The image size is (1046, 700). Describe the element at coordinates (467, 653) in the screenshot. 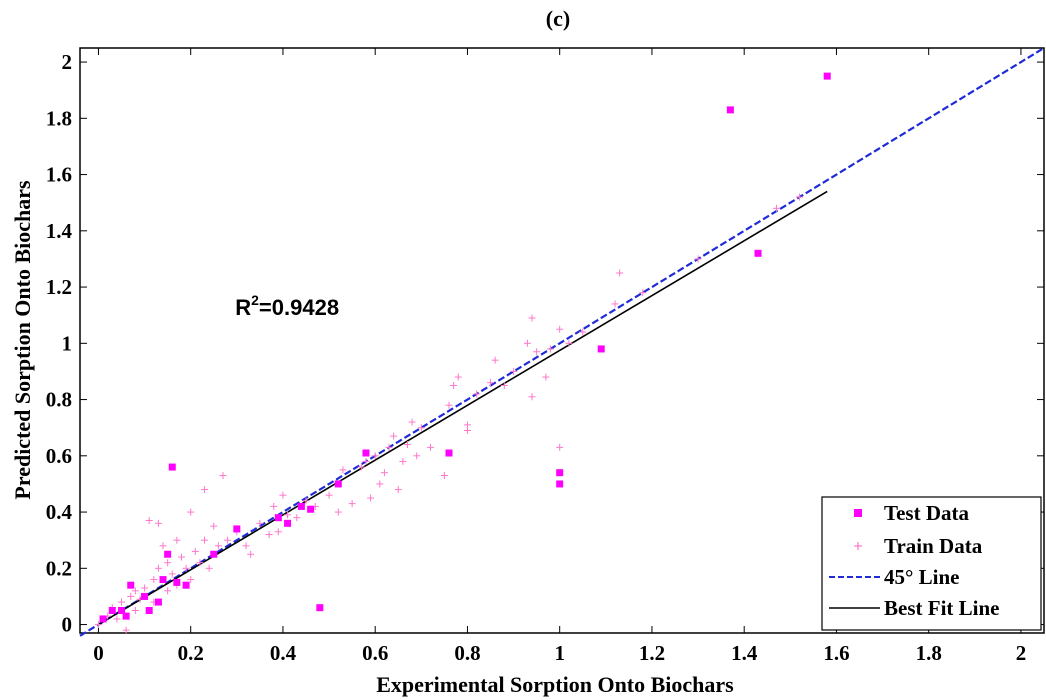

I see `x-tick-label: 0.8` at that location.